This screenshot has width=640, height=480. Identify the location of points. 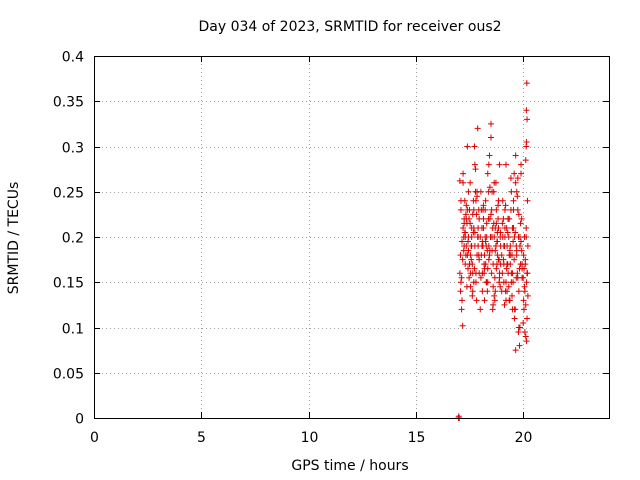
(493, 250).